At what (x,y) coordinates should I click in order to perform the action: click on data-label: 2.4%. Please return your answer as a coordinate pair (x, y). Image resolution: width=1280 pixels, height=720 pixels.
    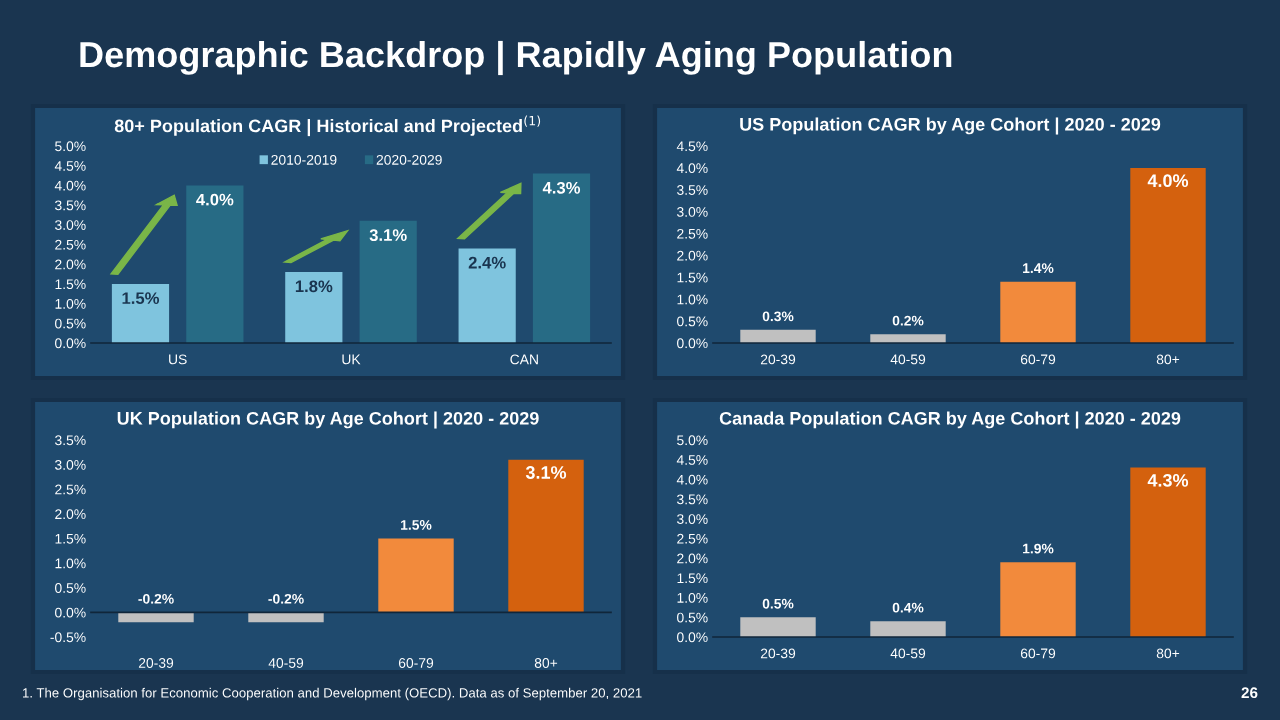
    Looking at the image, I should click on (487, 262).